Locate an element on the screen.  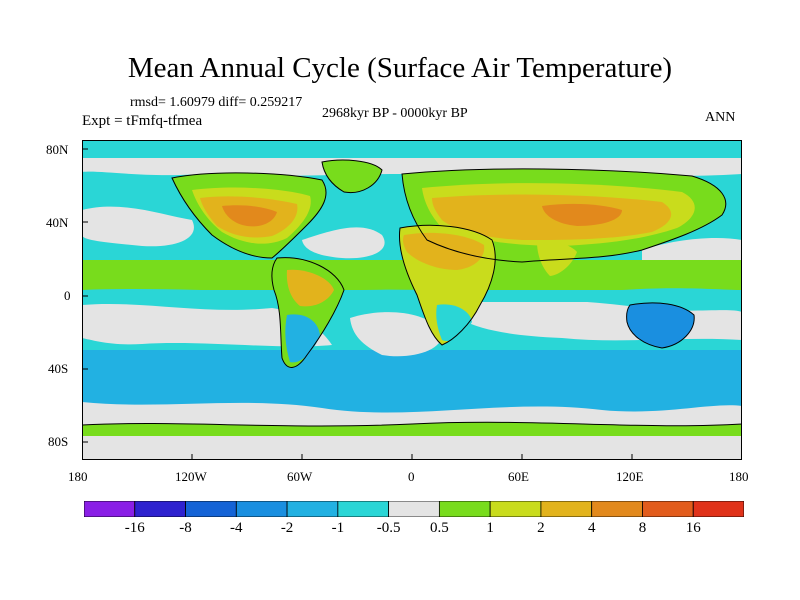
field-north-america-hot is located at coordinates (249, 216).